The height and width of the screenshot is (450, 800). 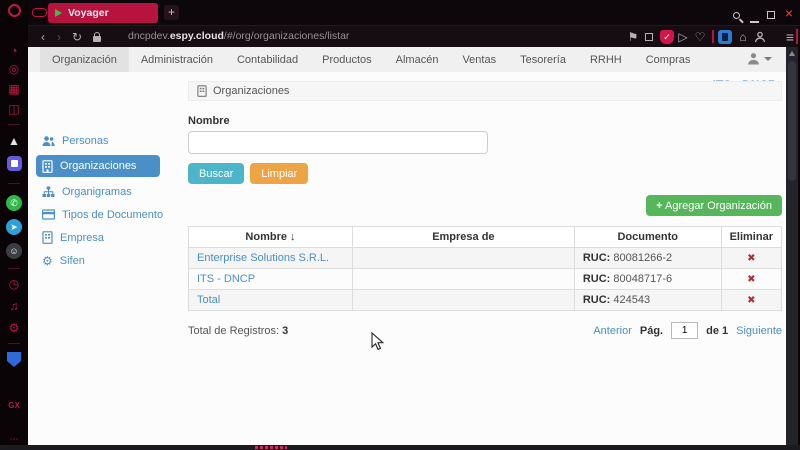 I want to click on vpn-shield-icon: ✓, so click(x=667, y=36).